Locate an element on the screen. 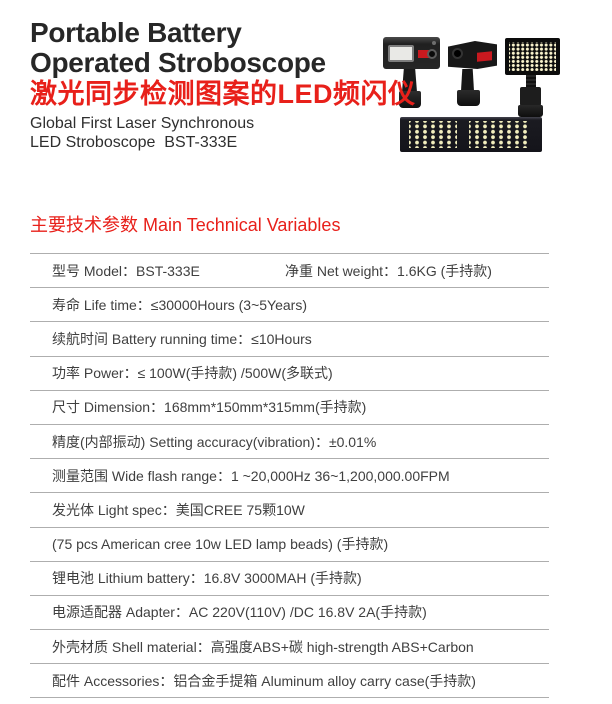 The height and width of the screenshot is (704, 612). subtitle-line1: Global First Laser Synchronous is located at coordinates (142, 123).